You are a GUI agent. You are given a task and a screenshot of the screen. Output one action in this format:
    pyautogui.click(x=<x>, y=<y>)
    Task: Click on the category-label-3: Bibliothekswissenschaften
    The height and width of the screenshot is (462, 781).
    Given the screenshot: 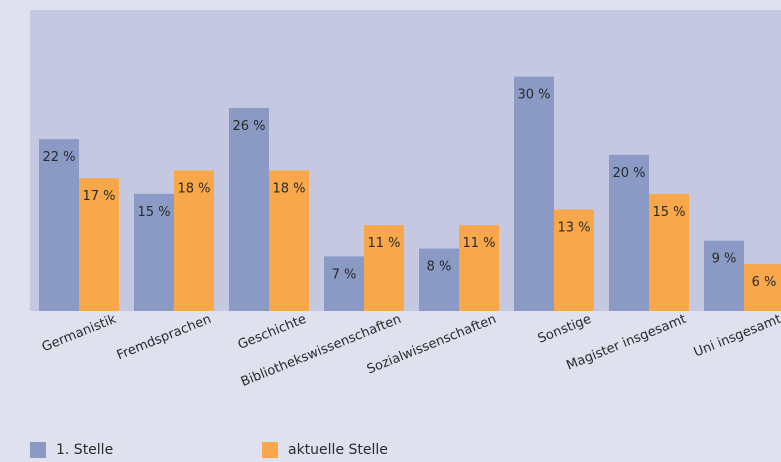 What is the action you would take?
    pyautogui.click(x=321, y=351)
    